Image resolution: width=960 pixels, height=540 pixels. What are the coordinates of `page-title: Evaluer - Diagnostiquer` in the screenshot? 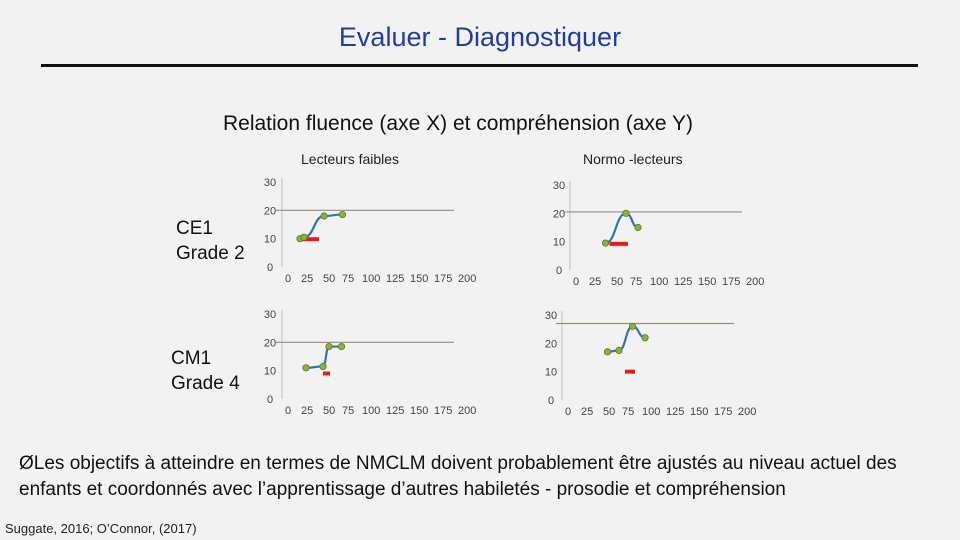 It's located at (480, 37).